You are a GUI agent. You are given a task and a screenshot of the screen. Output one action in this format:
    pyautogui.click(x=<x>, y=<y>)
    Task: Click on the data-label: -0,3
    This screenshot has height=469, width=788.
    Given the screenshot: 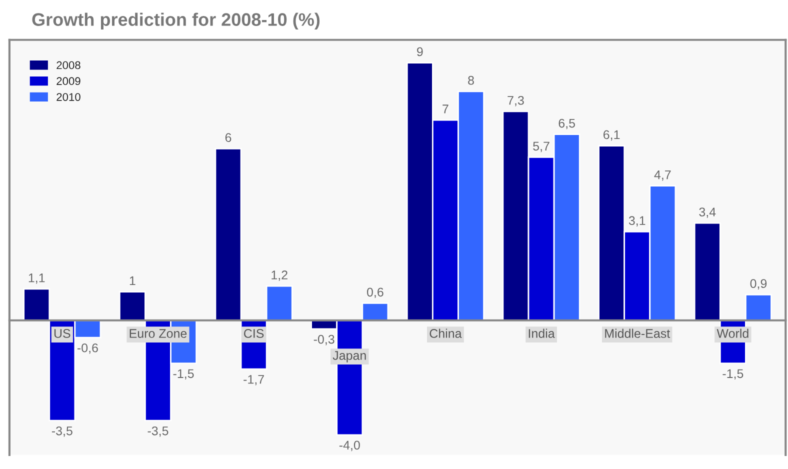 What is the action you would take?
    pyautogui.click(x=324, y=340)
    